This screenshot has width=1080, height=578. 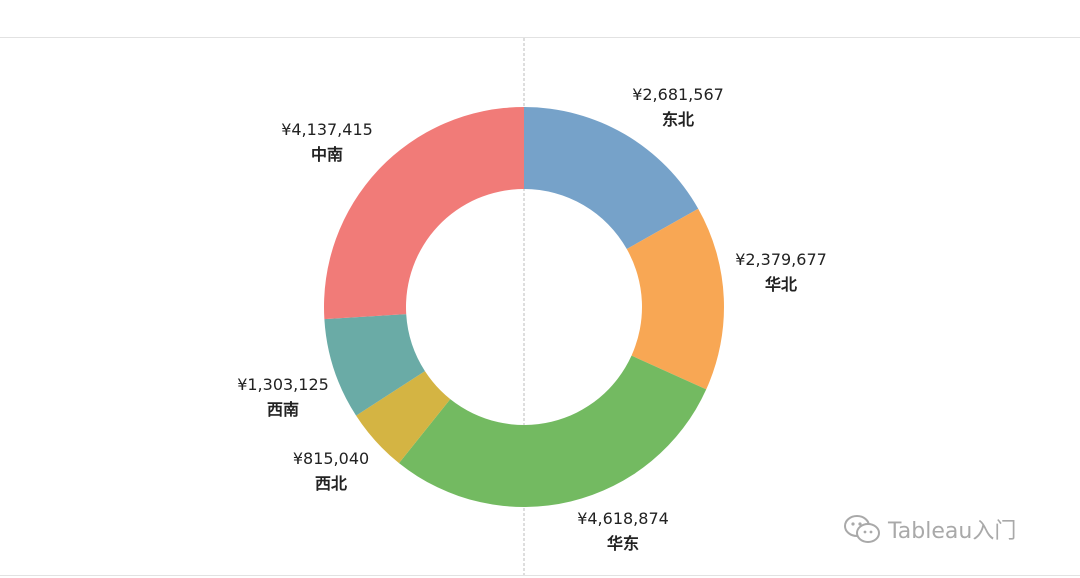 I want to click on value-label: ¥1,303,125, so click(x=283, y=384).